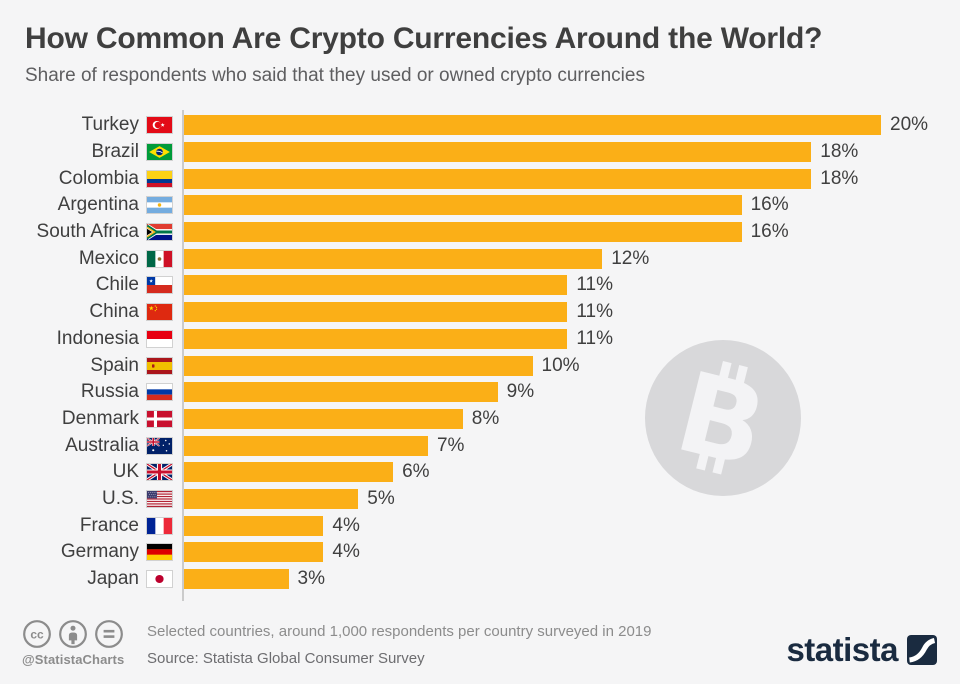 Image resolution: width=960 pixels, height=684 pixels. Describe the element at coordinates (97, 338) in the screenshot. I see `country-label: Indonesia` at that location.